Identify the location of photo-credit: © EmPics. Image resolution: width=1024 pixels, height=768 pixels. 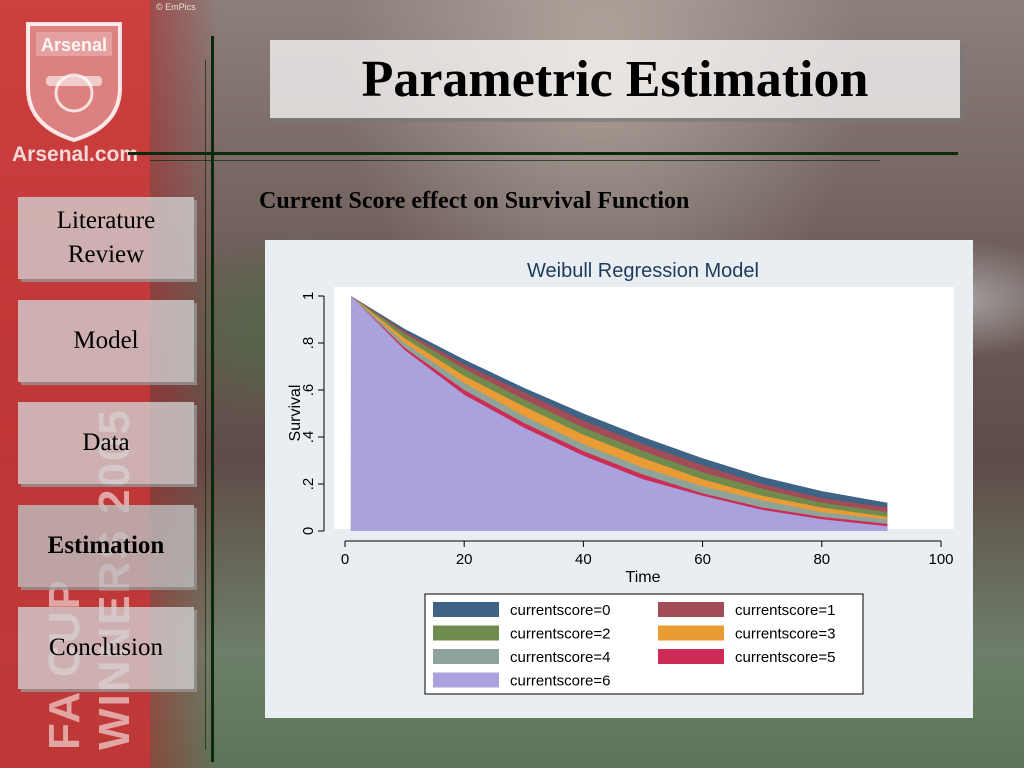
(176, 7).